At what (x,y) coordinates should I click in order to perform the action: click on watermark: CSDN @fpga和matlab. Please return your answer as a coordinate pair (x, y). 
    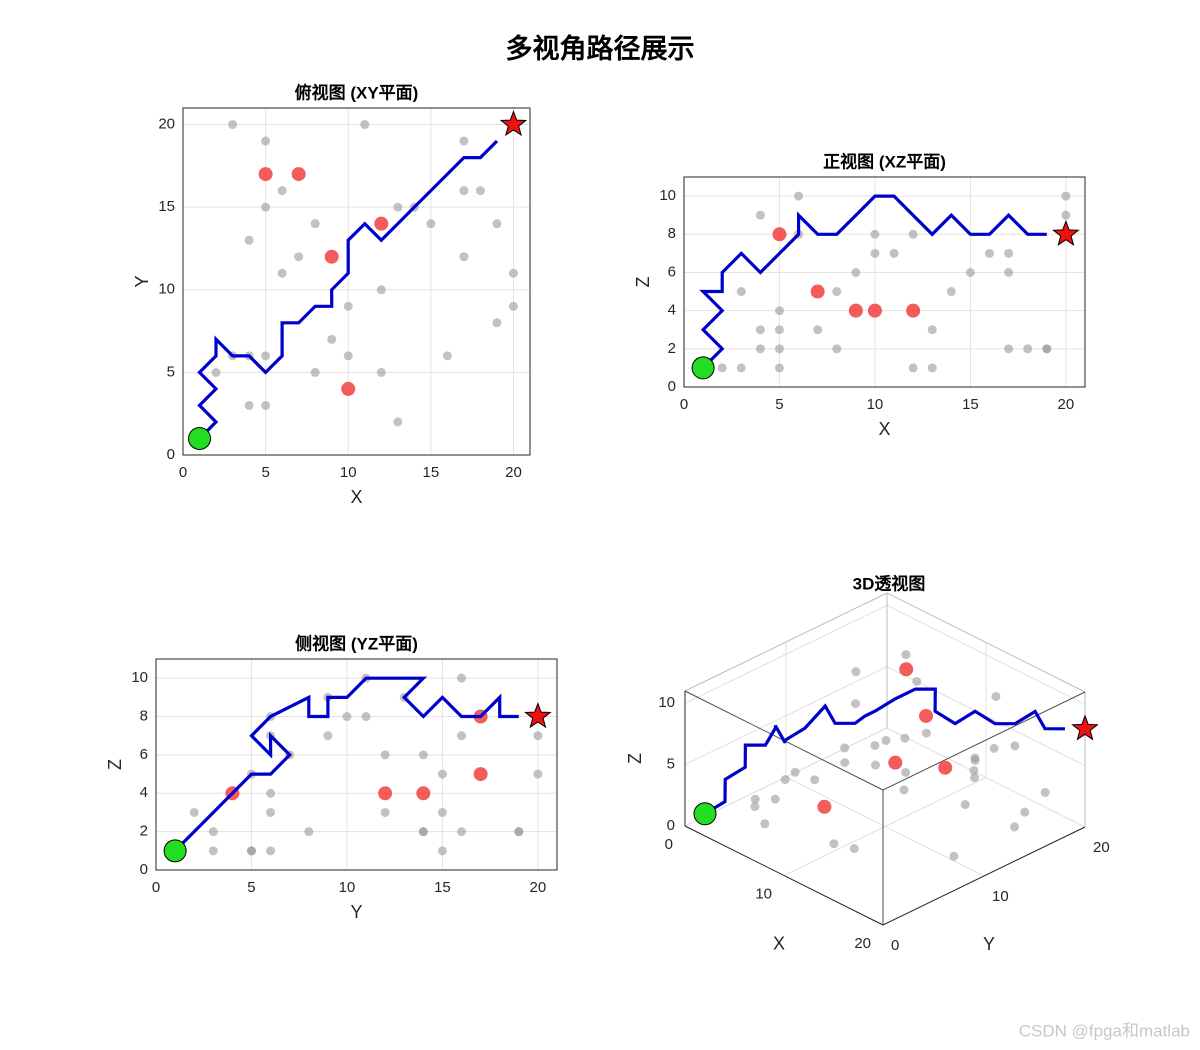
    Looking at the image, I should click on (1104, 1030).